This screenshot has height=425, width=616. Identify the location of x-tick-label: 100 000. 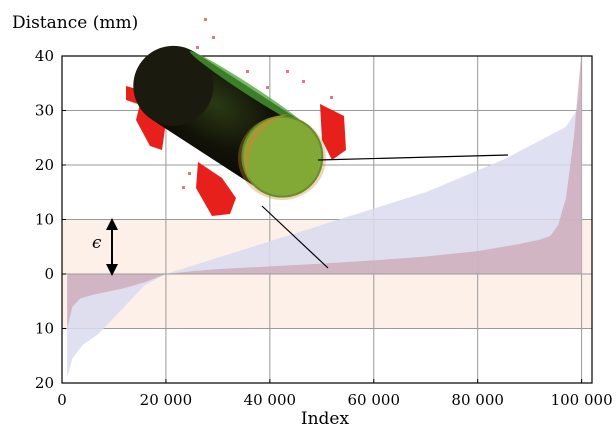
(582, 400).